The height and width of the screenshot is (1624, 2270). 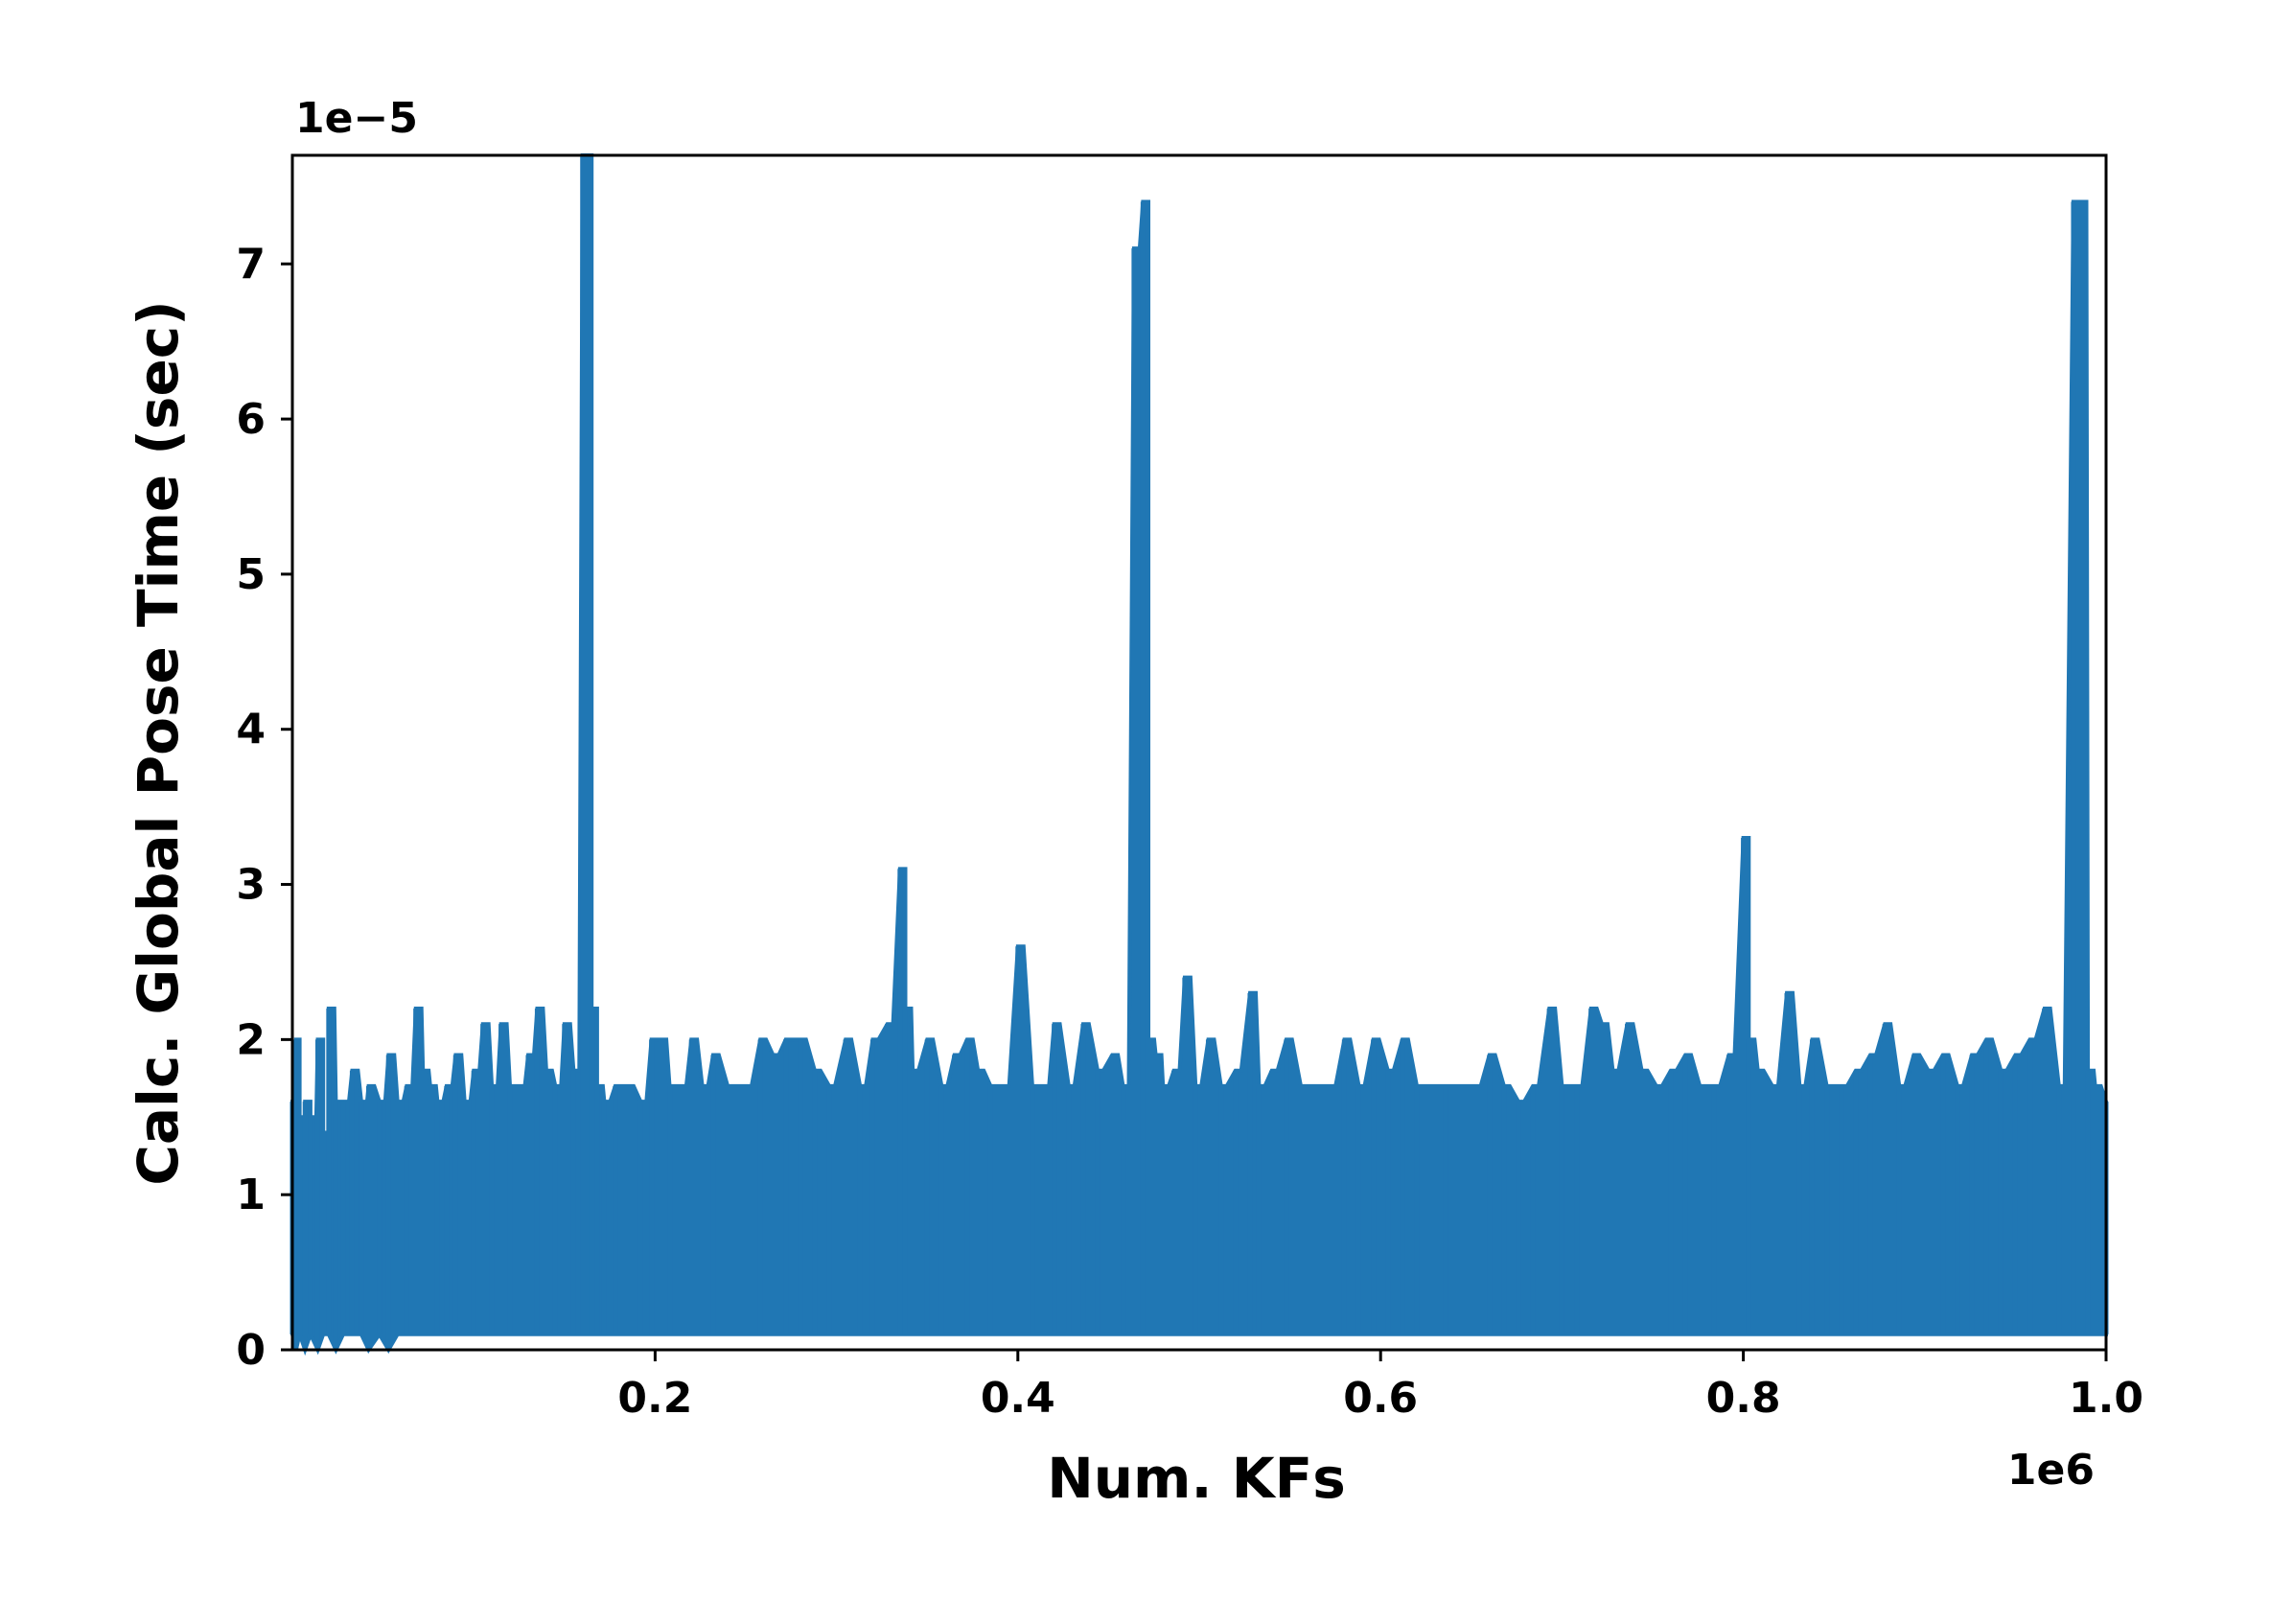 I want to click on y-tick-label: 7, so click(x=251, y=264).